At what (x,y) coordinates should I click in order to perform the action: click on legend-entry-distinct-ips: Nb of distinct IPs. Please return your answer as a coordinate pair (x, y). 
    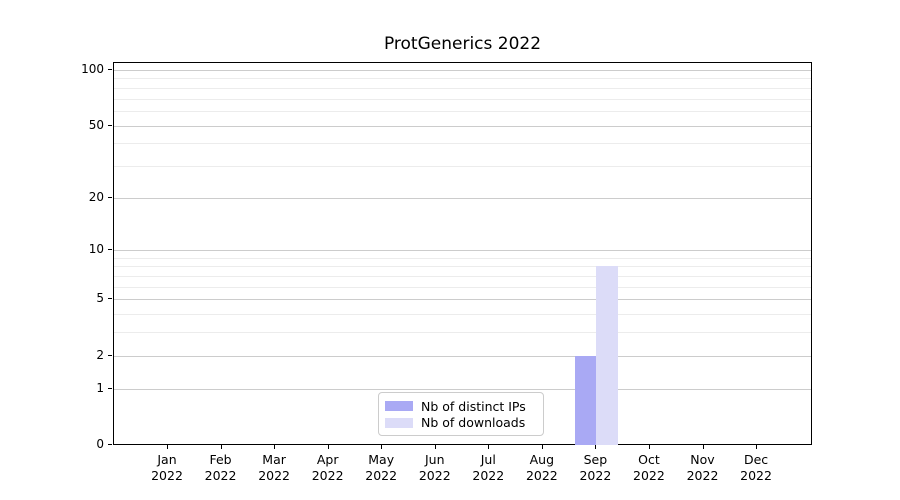
    Looking at the image, I should click on (460, 406).